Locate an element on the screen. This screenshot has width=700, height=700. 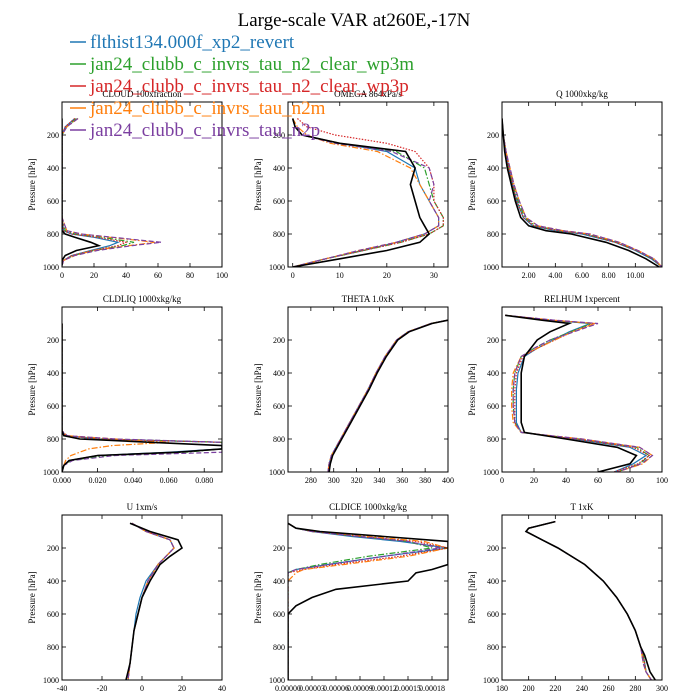
panel-7-xtick-label-6: 0.00018 is located at coordinates (432, 688).